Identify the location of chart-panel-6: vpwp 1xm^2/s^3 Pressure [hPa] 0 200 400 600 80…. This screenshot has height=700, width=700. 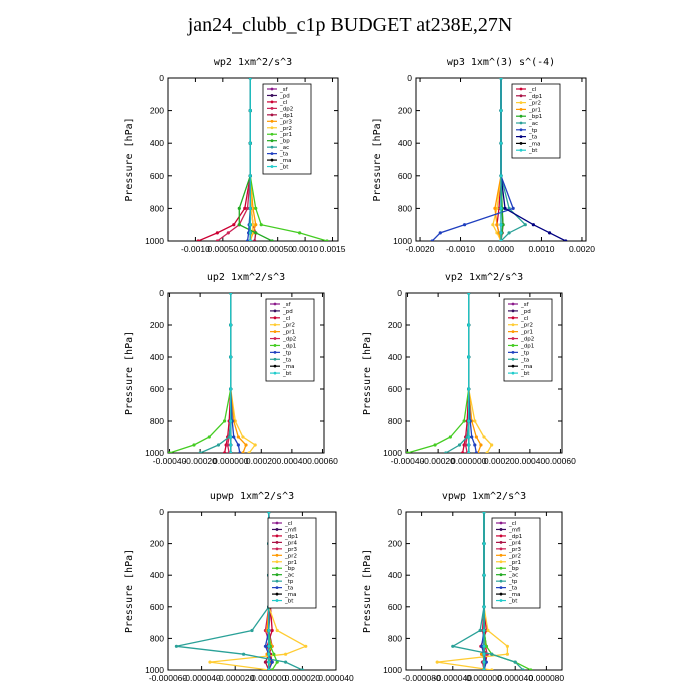
(463, 587).